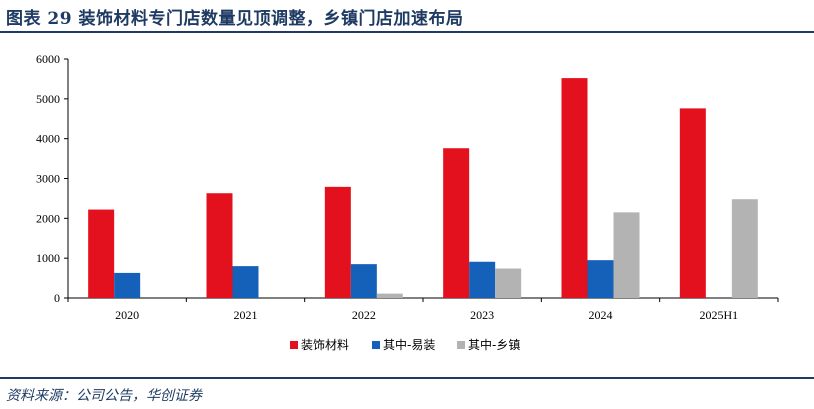 The height and width of the screenshot is (409, 814). Describe the element at coordinates (104, 395) in the screenshot. I see `source-note: 资料来源：公司公告，华创证券` at that location.